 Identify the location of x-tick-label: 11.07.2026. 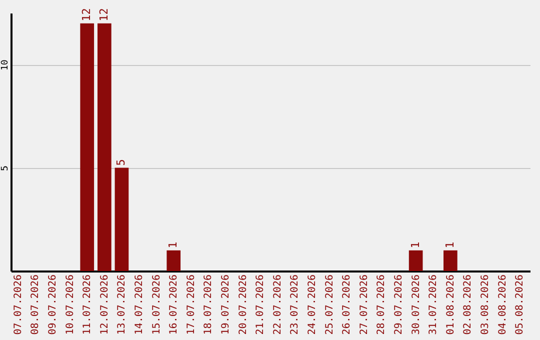
(88, 304).